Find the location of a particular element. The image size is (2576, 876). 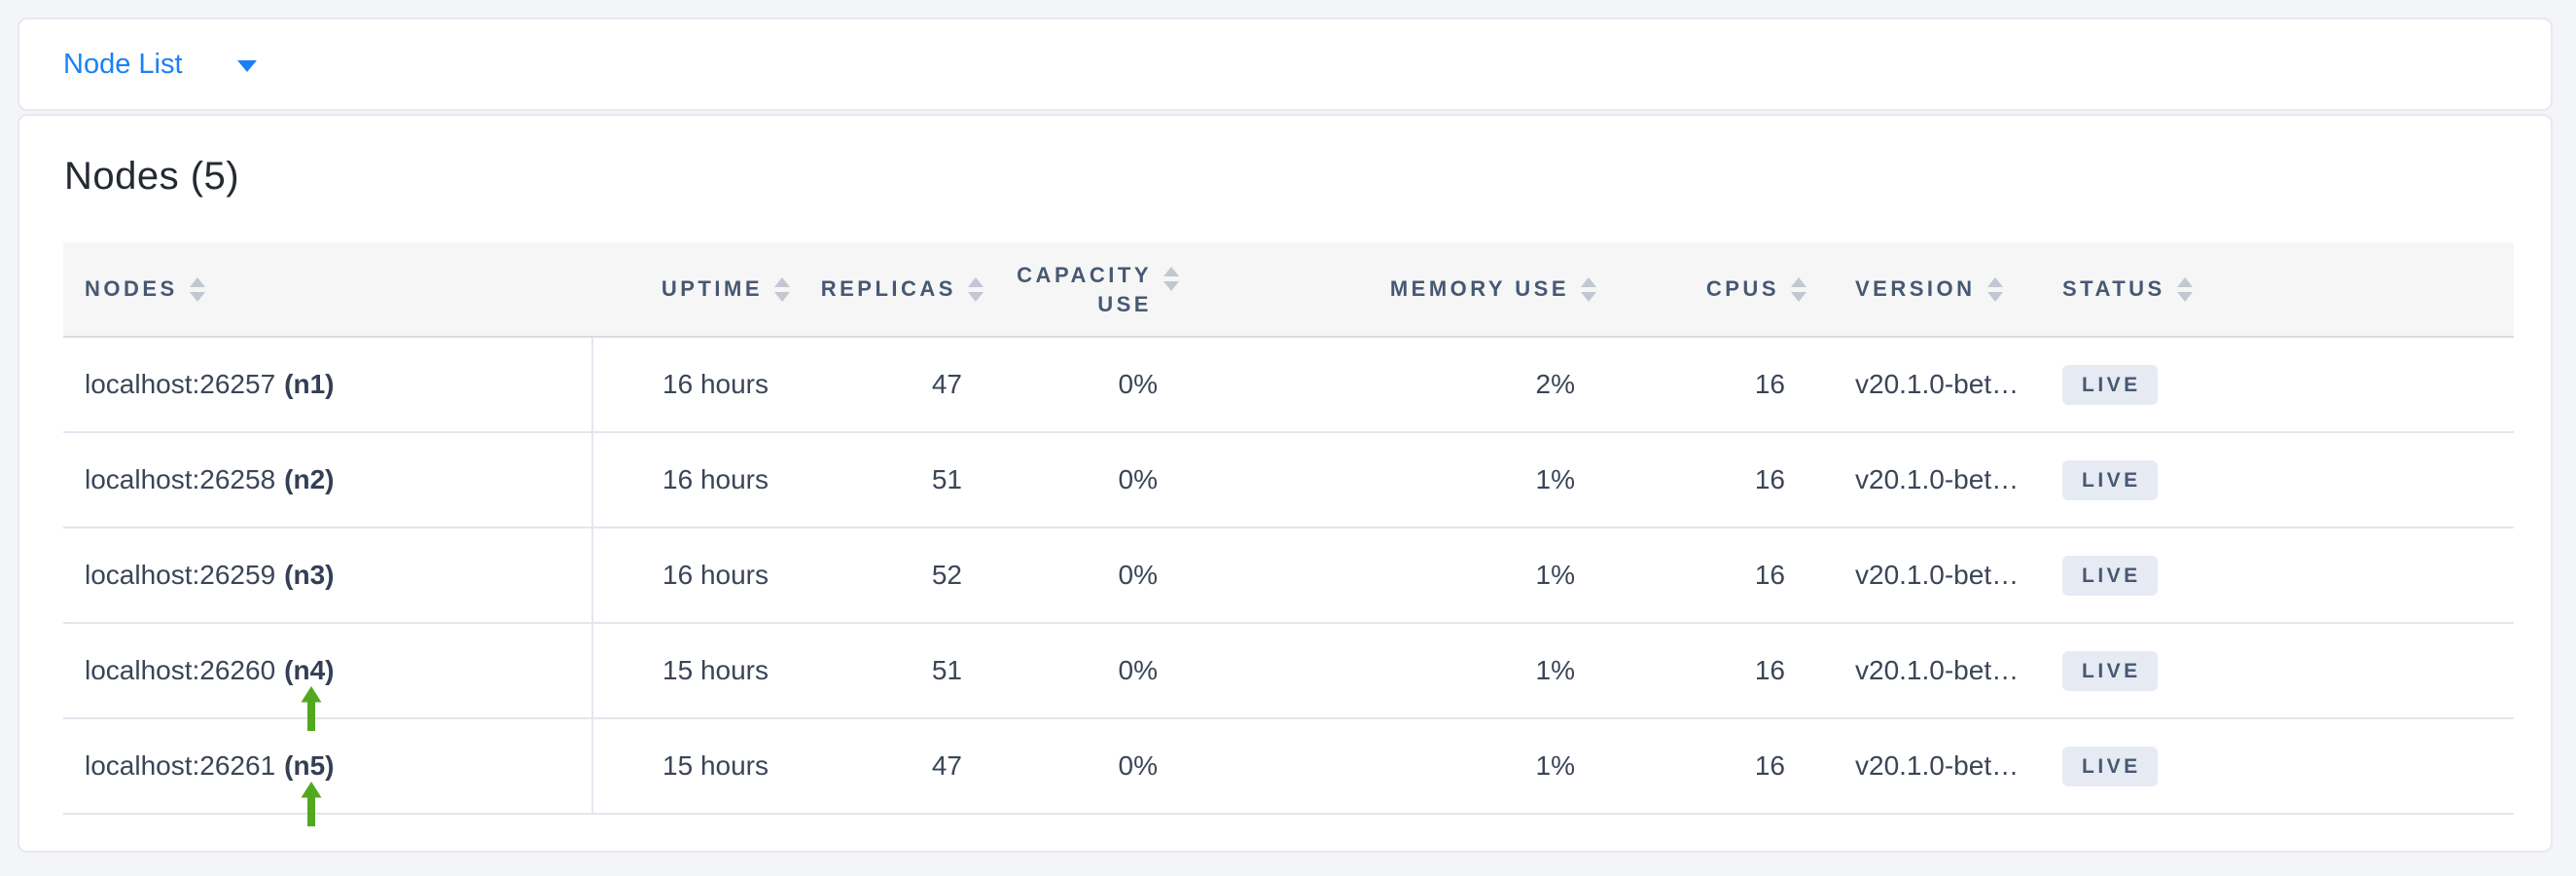

column-header-cpus: CPUS is located at coordinates (1724, 289).